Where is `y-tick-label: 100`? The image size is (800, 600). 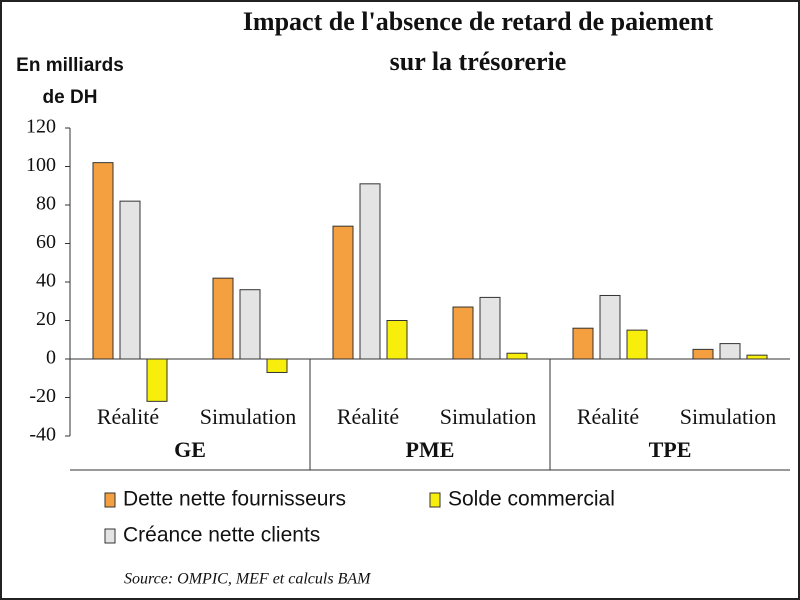 y-tick-label: 100 is located at coordinates (41, 165).